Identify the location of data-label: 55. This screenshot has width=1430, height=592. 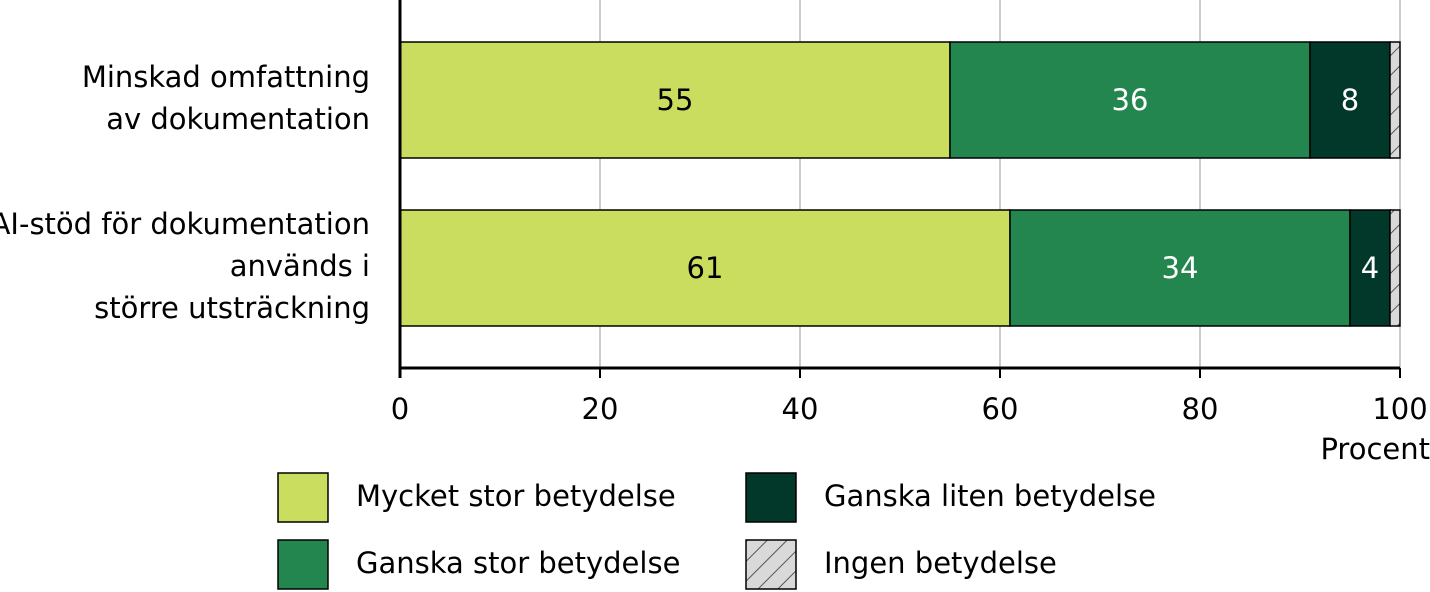
(675, 100).